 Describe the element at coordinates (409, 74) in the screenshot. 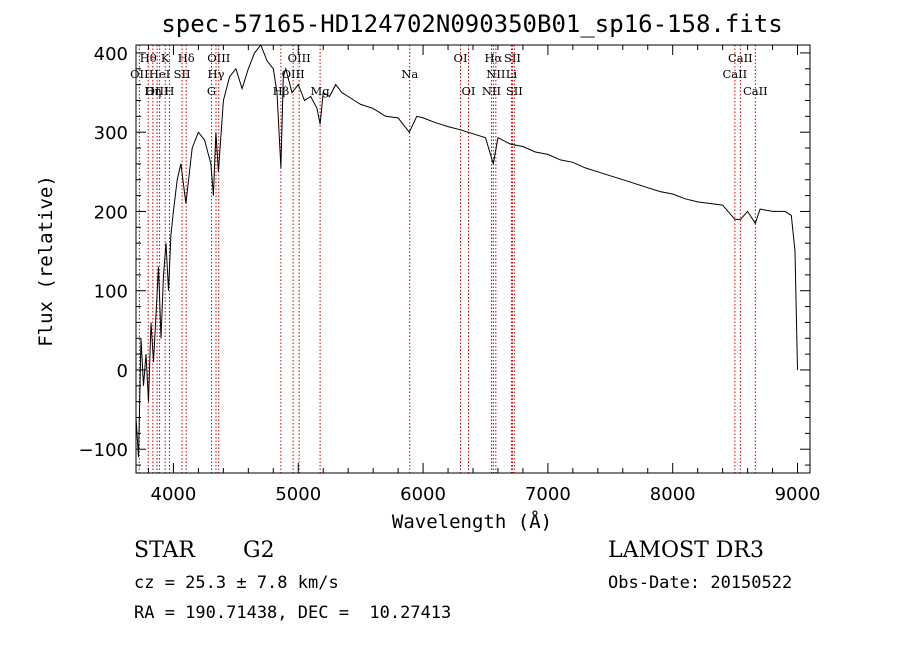

I see `line-label-14: Na` at that location.